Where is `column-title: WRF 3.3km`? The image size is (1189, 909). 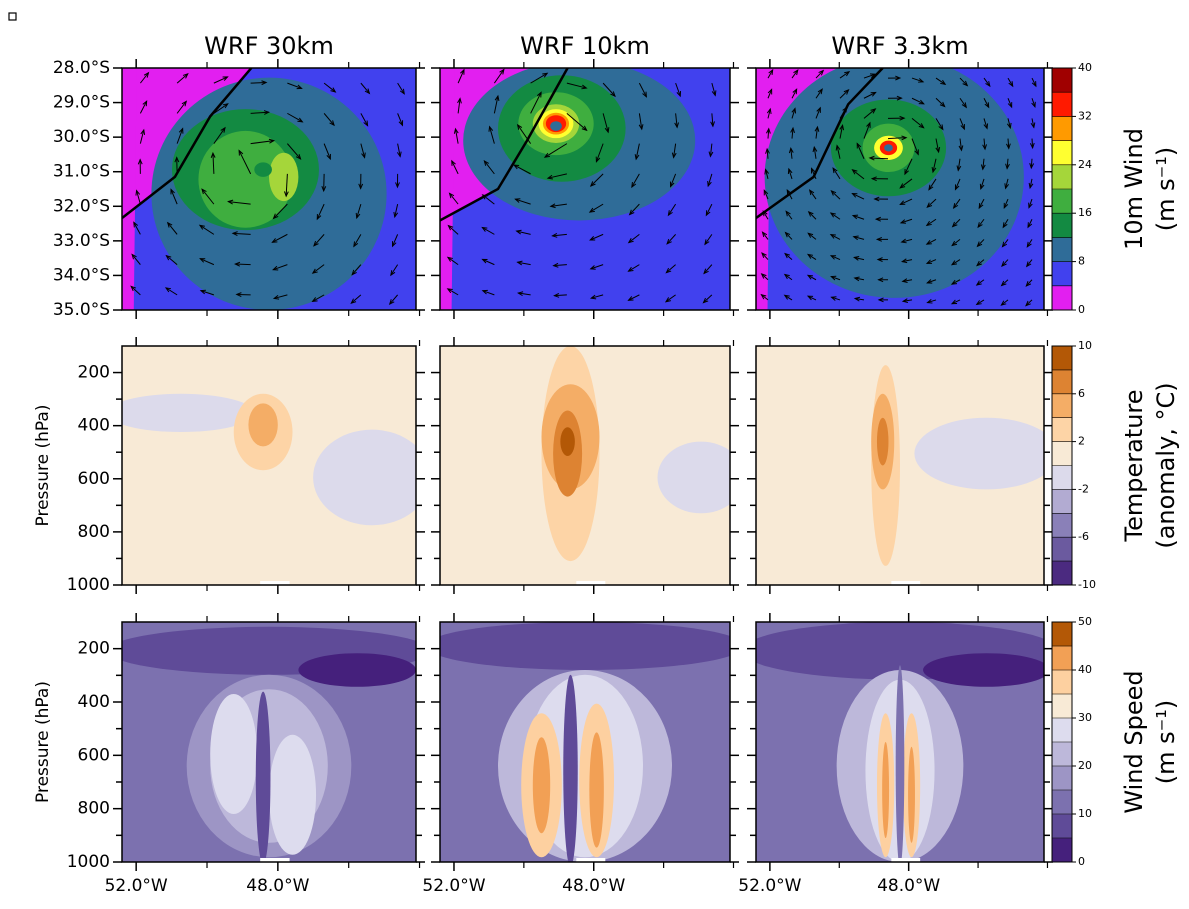 column-title: WRF 3.3km is located at coordinates (899, 46).